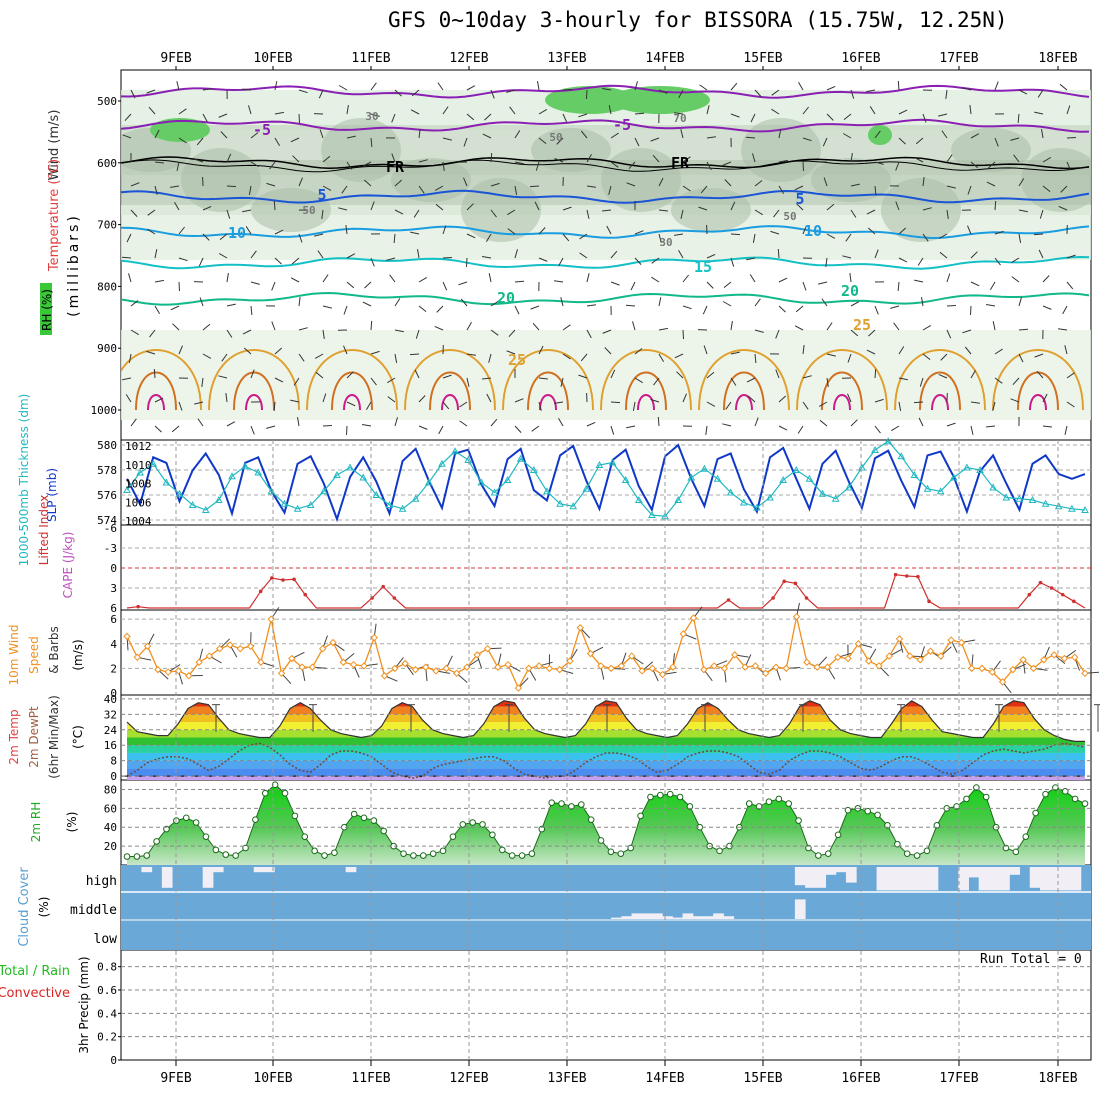  What do you see at coordinates (113, 1060) in the screenshot?
I see `ytick-label-precip: 0` at bounding box center [113, 1060].